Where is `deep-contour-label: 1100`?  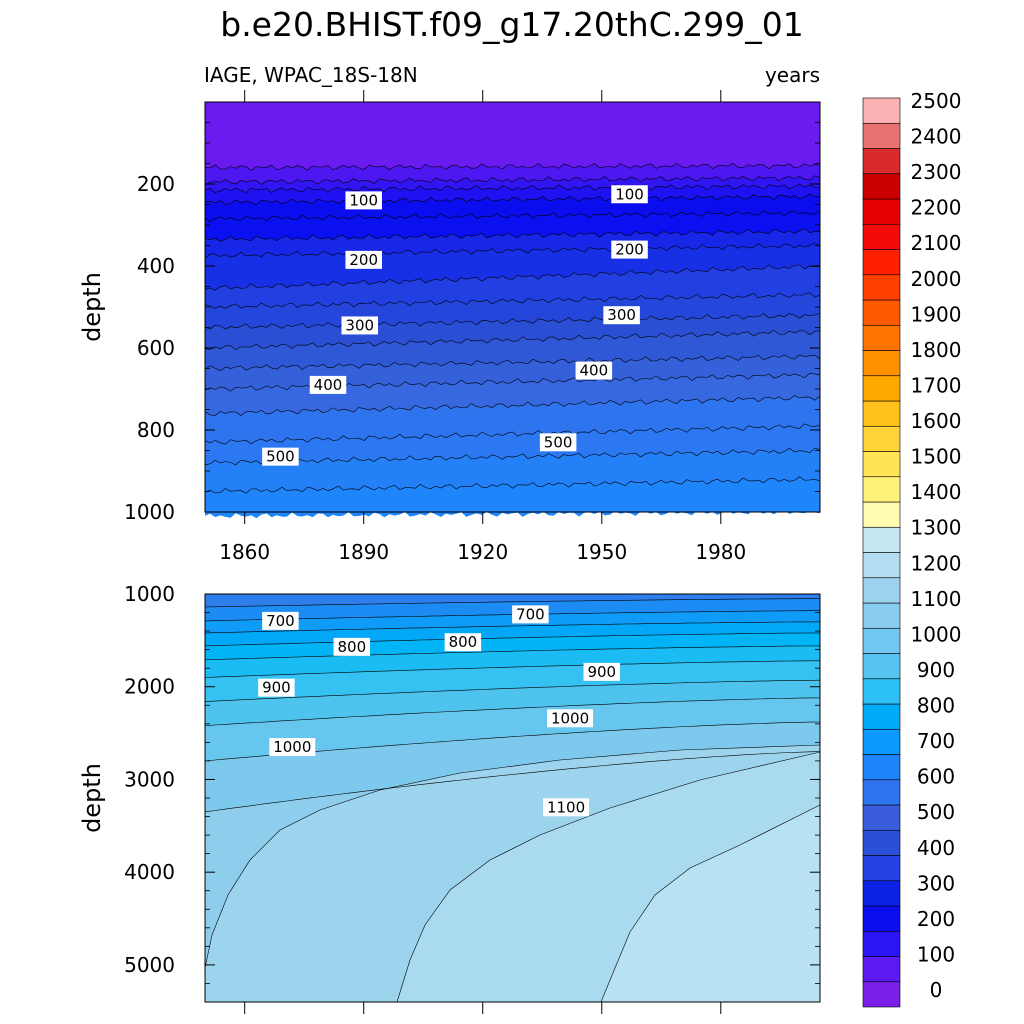 deep-contour-label: 1100 is located at coordinates (566, 807).